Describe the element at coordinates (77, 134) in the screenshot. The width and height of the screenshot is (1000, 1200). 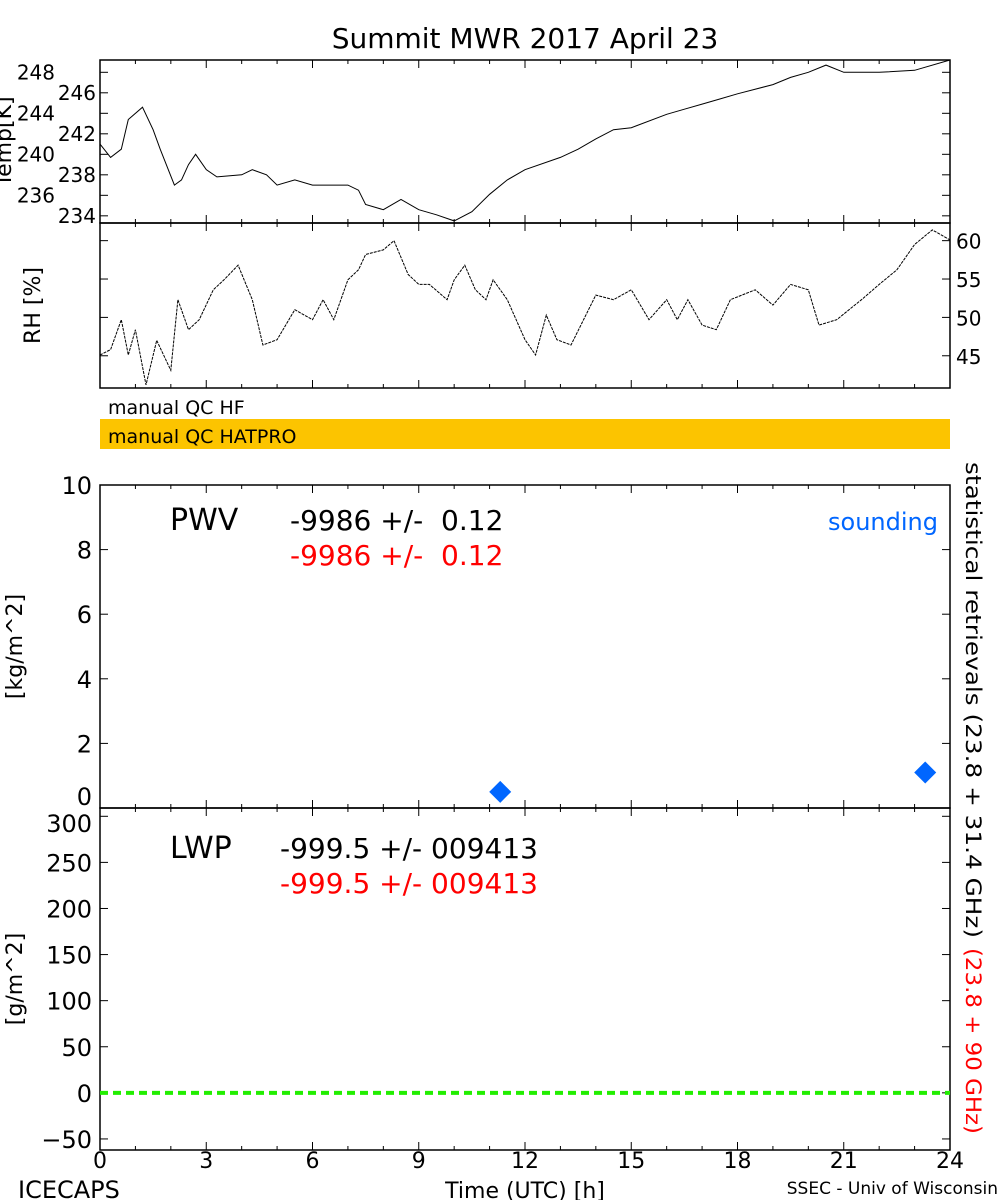
I see `temp-ytick-label: 242` at that location.